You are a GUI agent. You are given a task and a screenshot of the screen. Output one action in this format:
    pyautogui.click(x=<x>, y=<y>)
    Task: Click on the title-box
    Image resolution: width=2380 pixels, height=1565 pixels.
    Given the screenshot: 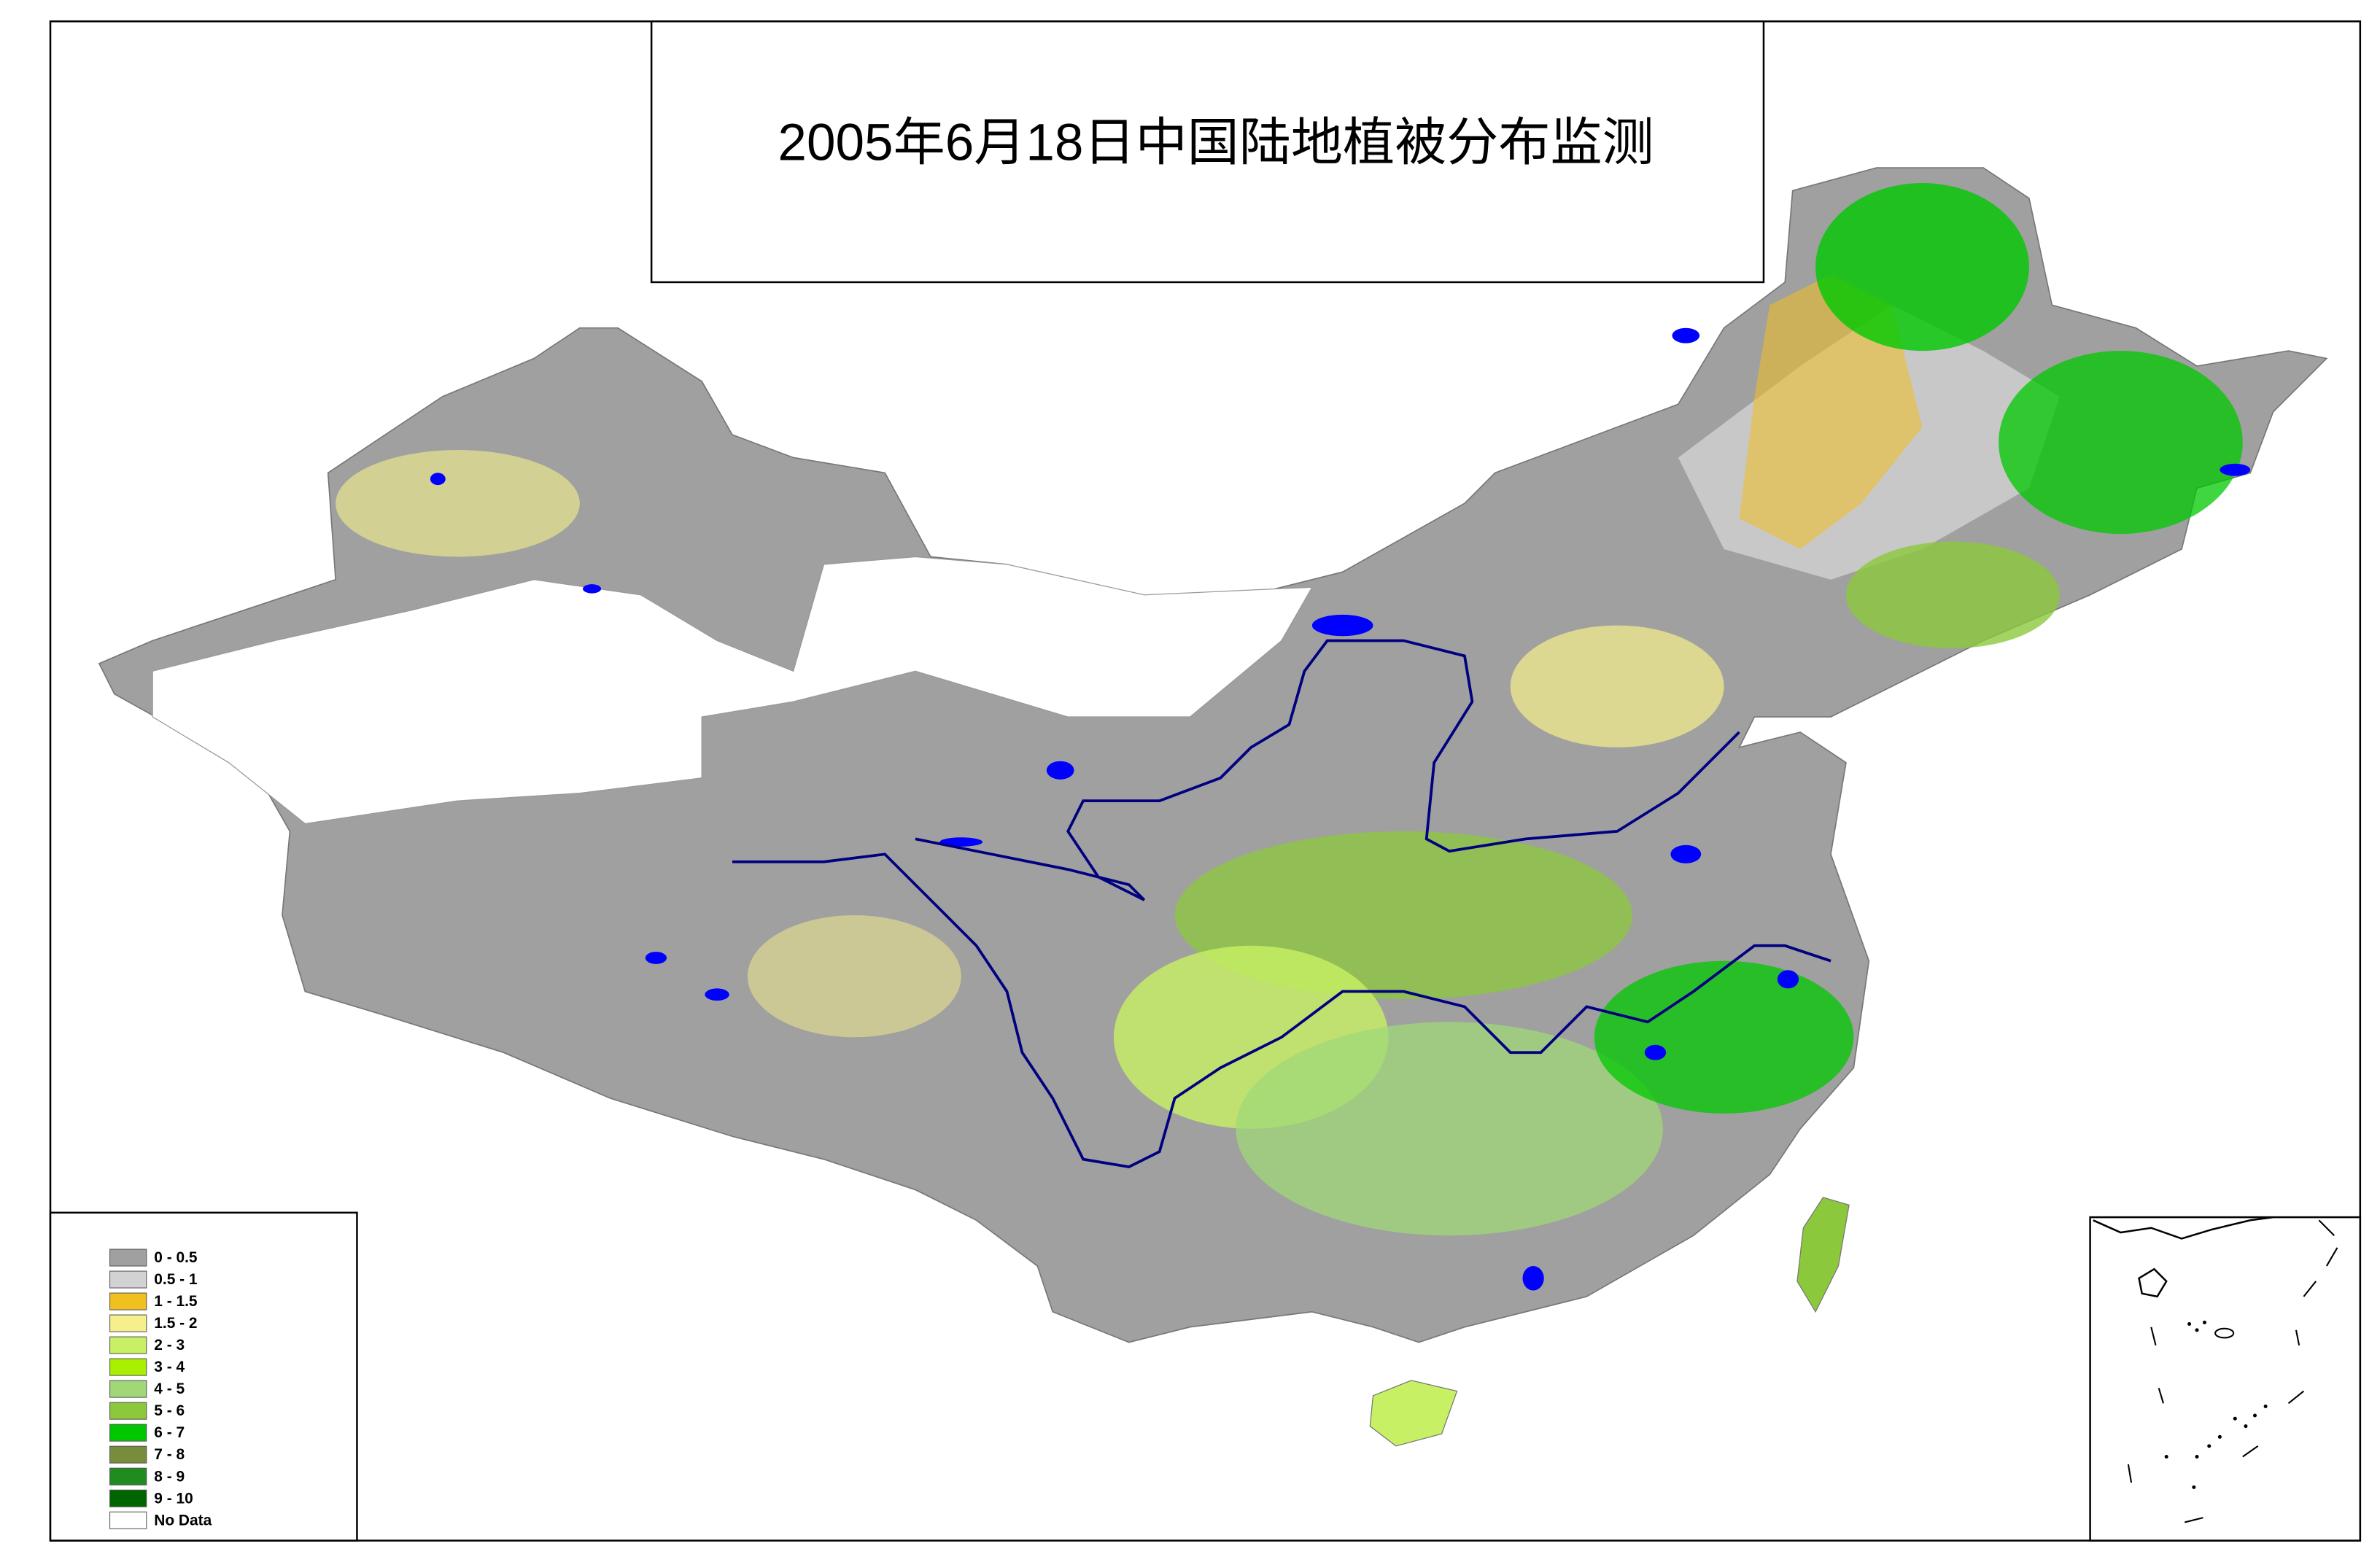 What is the action you would take?
    pyautogui.click(x=1207, y=152)
    